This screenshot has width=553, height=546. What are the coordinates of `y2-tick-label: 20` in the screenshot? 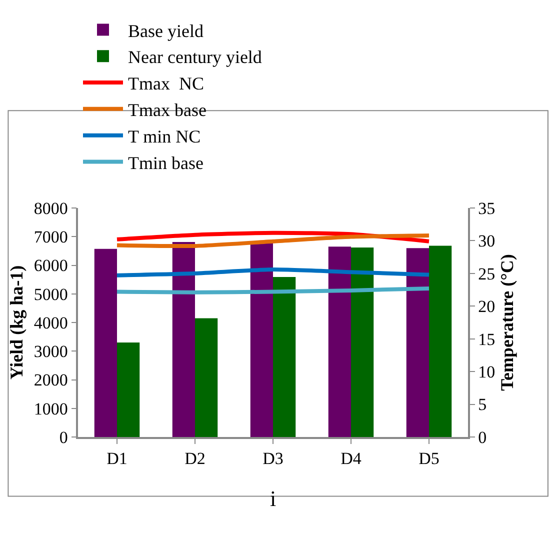 It's located at (487, 306).